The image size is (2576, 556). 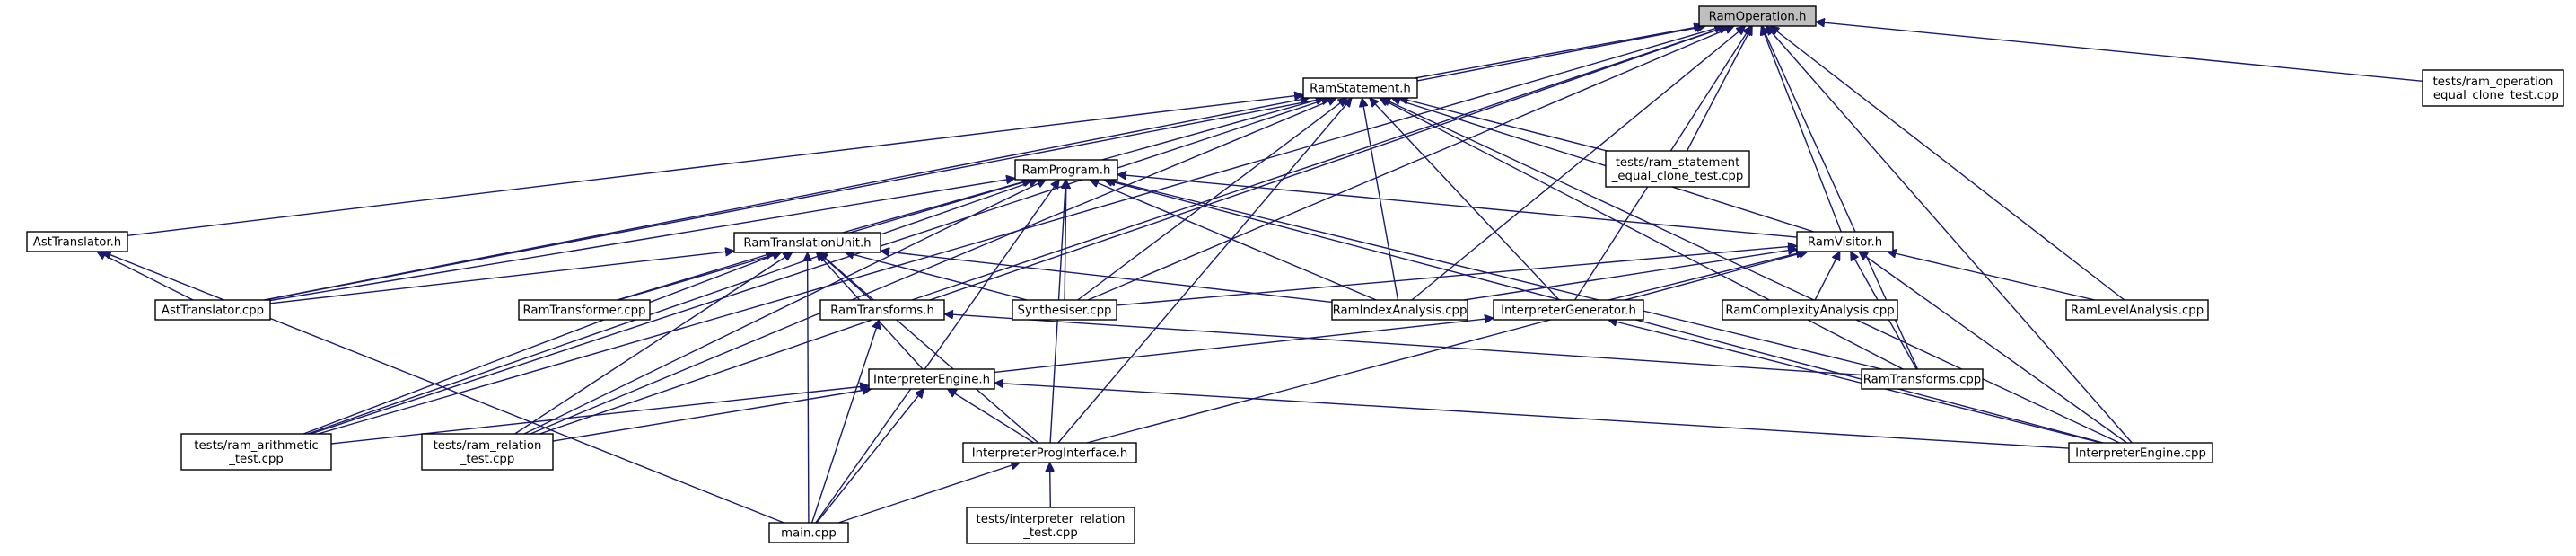 What do you see at coordinates (1050, 485) in the screenshot?
I see `edge-tests-interpreter-relation-test-cpp-to-interpreter-prog-interface-h` at bounding box center [1050, 485].